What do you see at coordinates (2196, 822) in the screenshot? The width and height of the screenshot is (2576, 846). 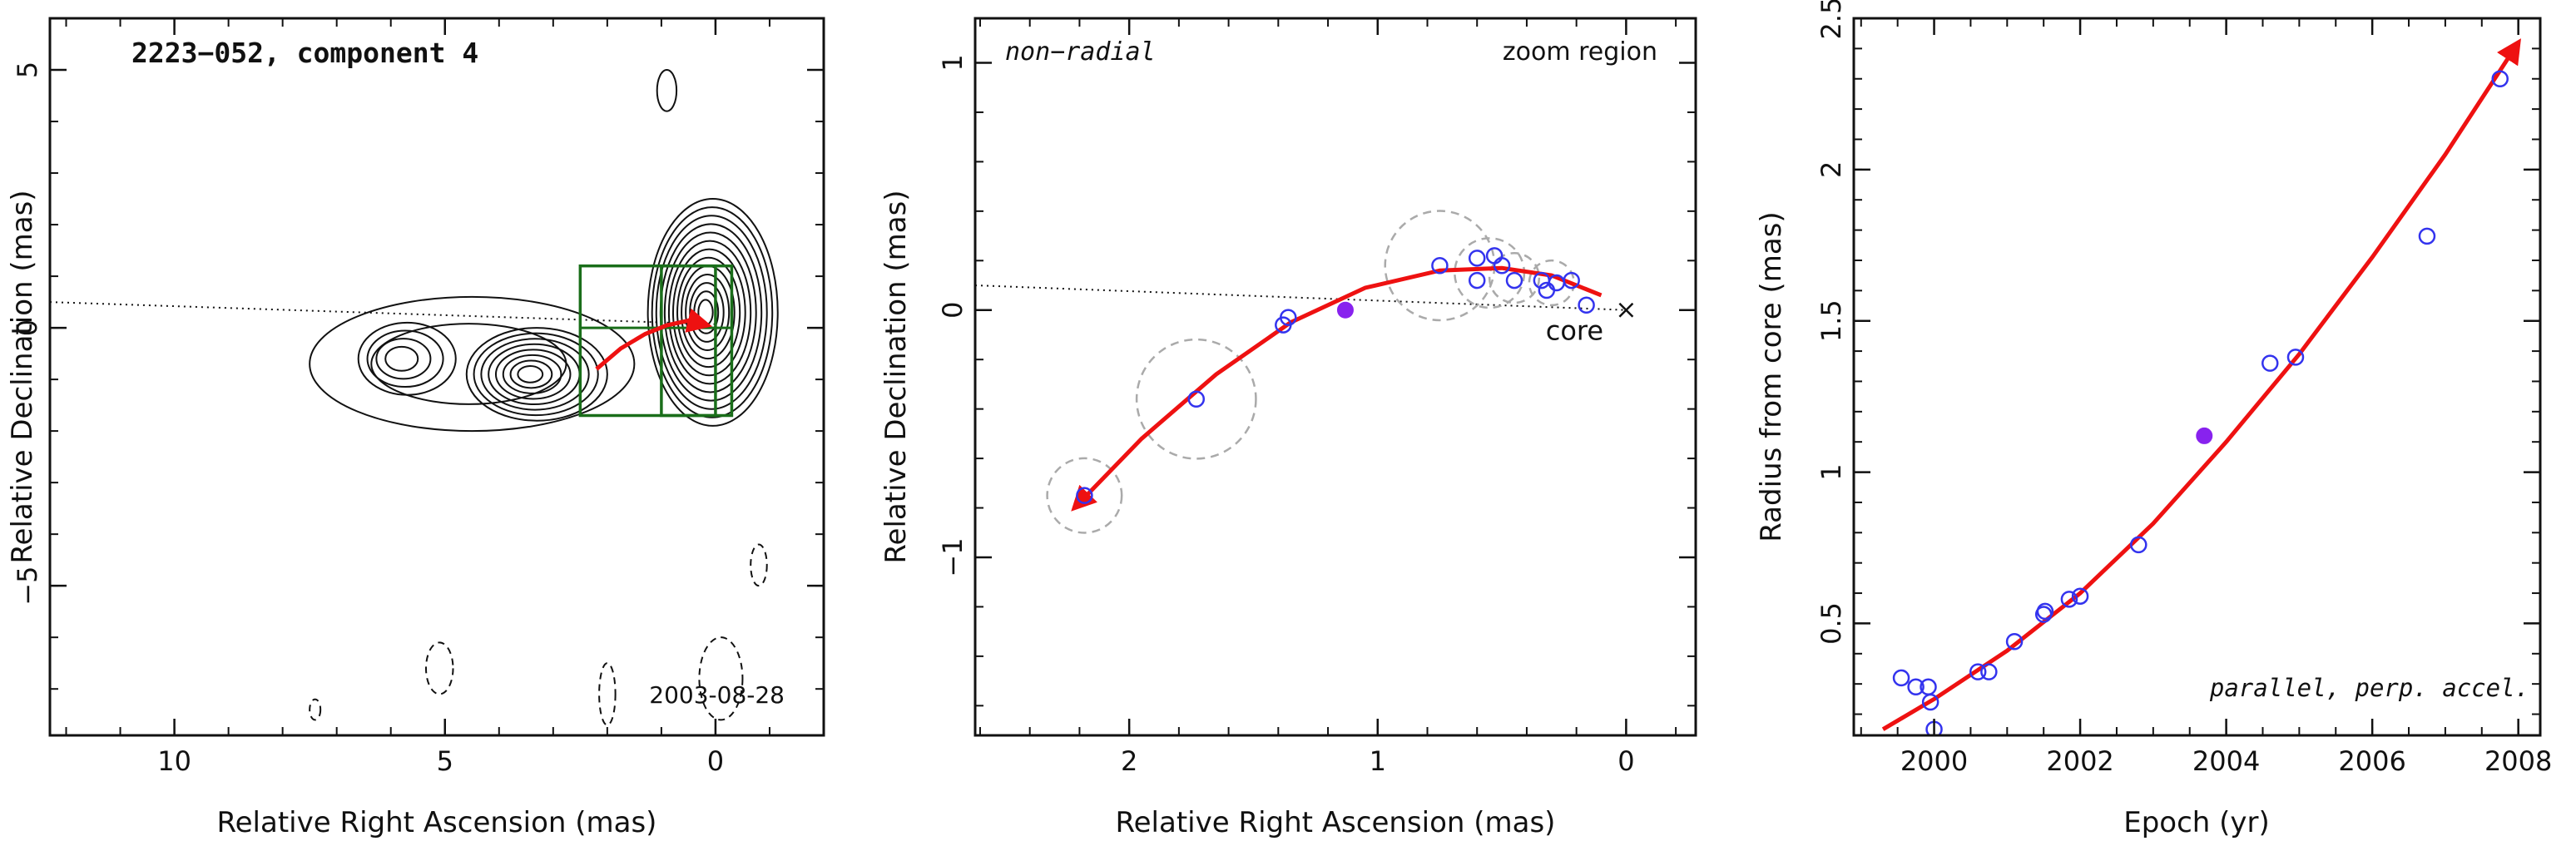 I see `panel3-xlabel: Epoch (yr)` at bounding box center [2196, 822].